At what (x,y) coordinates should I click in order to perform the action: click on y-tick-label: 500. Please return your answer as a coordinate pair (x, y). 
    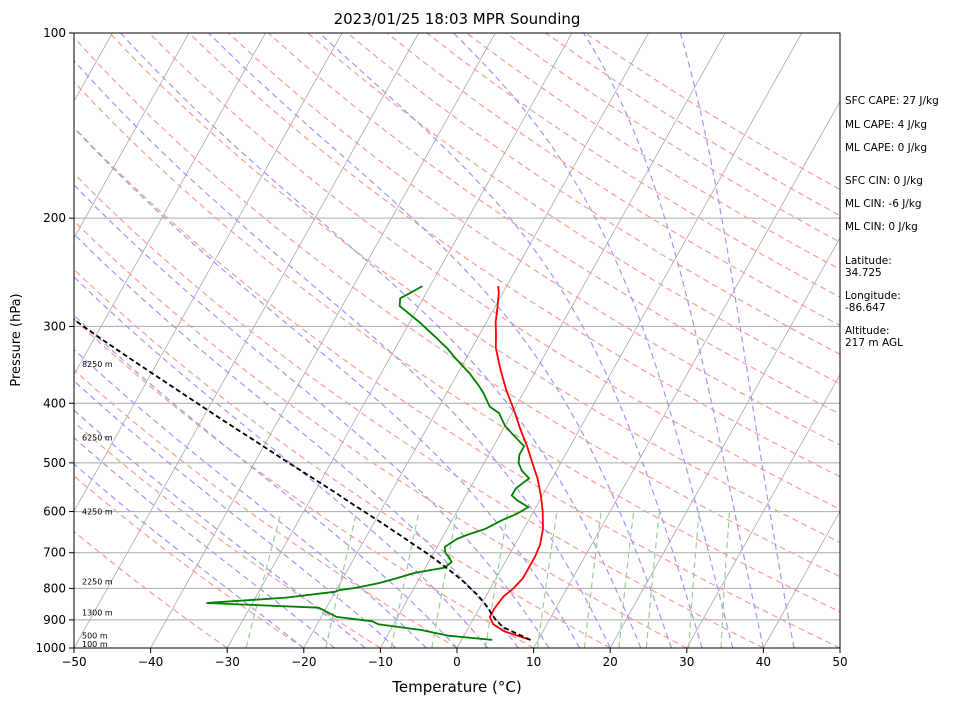
    Looking at the image, I should click on (54, 463).